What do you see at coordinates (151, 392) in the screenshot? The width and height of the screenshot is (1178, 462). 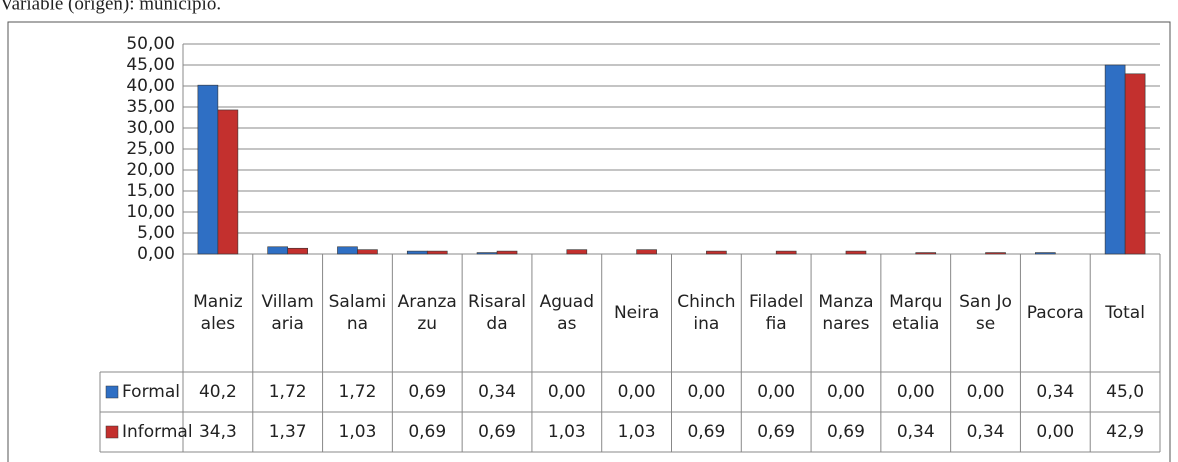 I see `legend-label: Formal` at bounding box center [151, 392].